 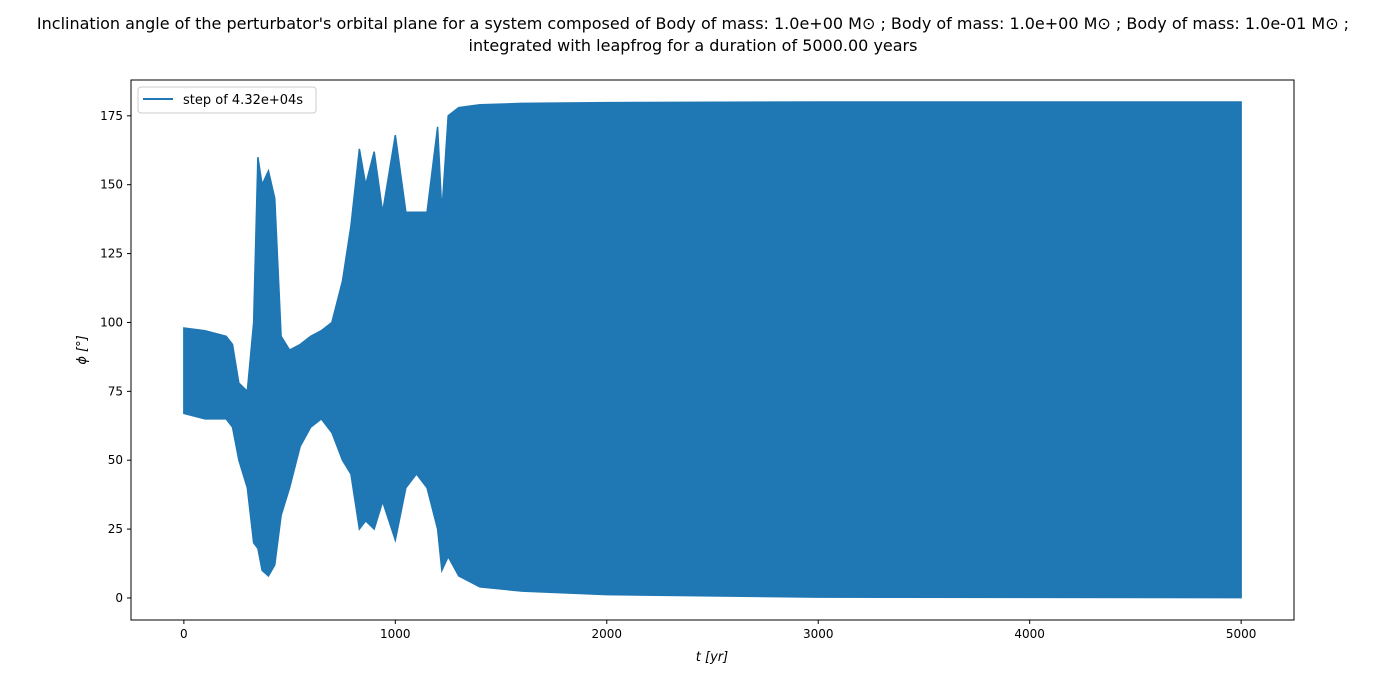 I want to click on y-tick-label: 75, so click(x=115, y=391).